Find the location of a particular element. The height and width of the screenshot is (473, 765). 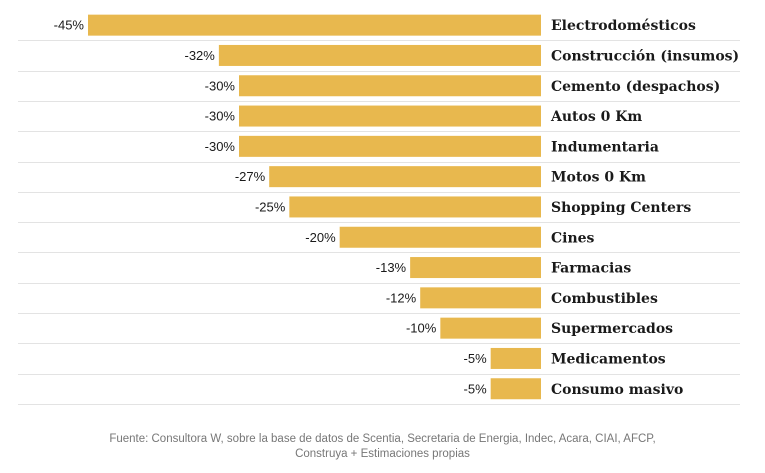

value-label: -12% is located at coordinates (401, 297).